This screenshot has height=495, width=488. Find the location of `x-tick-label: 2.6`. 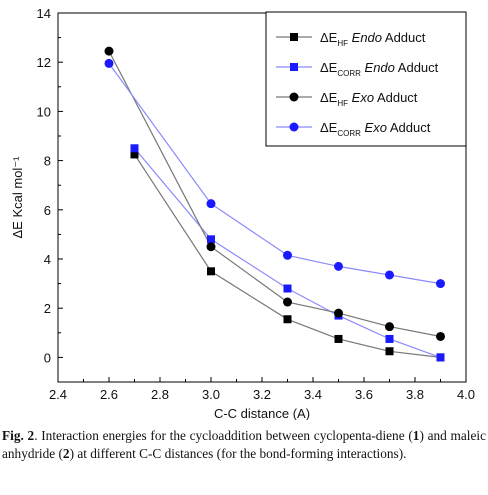

x-tick-label: 2.6 is located at coordinates (109, 394).